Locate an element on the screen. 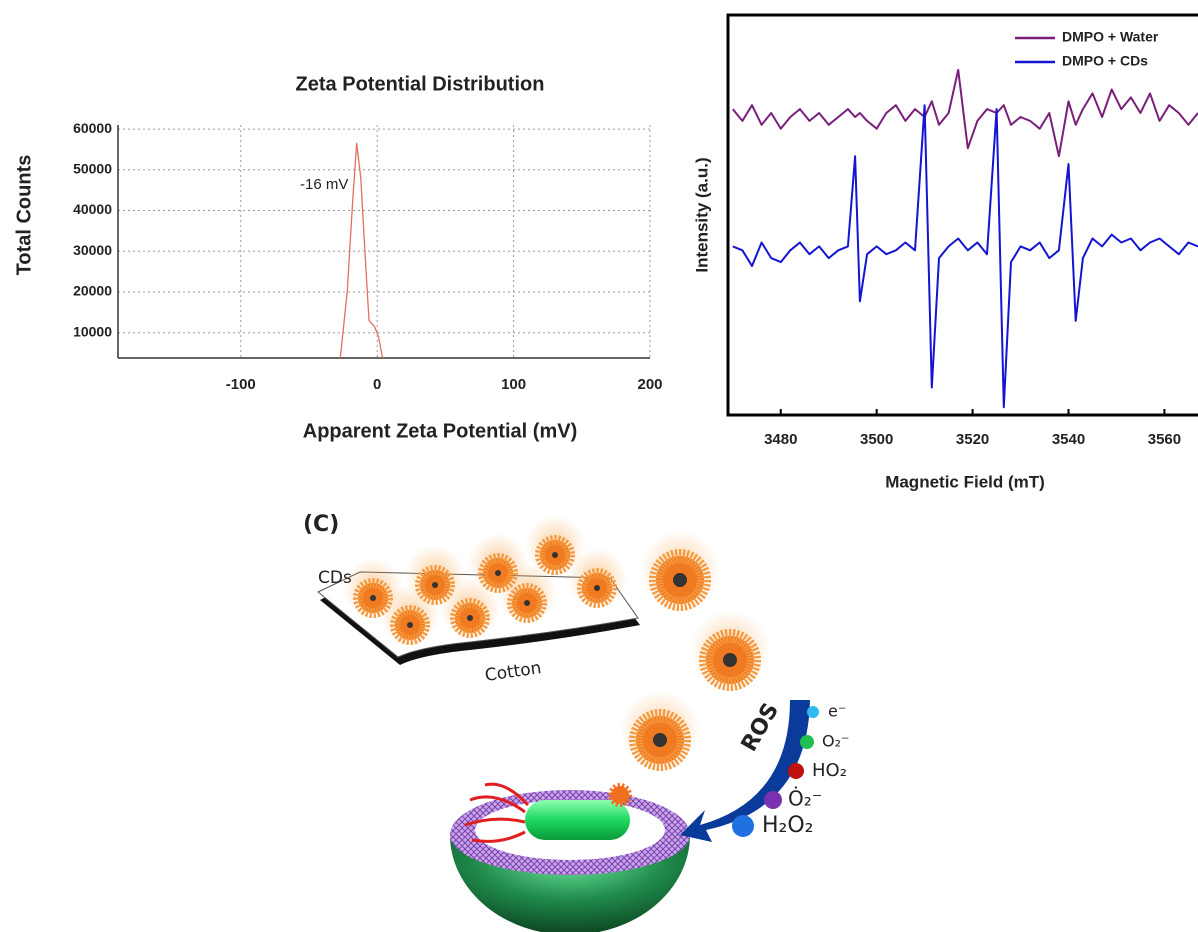 The image size is (1198, 932). arrow-label: ROS is located at coordinates (760, 727).